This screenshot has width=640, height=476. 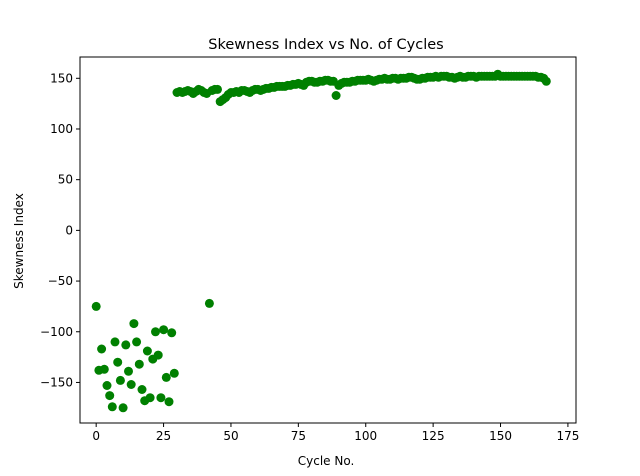 What do you see at coordinates (433, 436) in the screenshot?
I see `x-tick-label: 125` at bounding box center [433, 436].